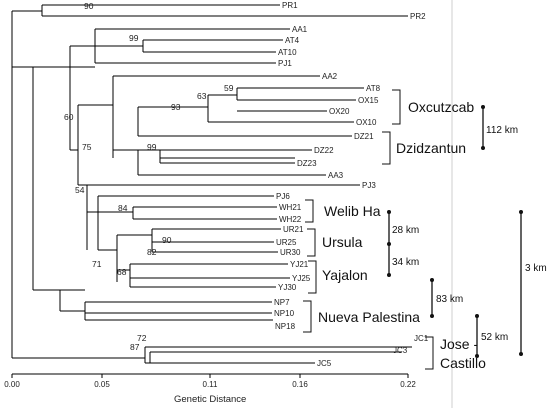 This screenshot has height=408, width=550. What do you see at coordinates (405, 262) in the screenshot?
I see `distance-label: 34 km` at bounding box center [405, 262].